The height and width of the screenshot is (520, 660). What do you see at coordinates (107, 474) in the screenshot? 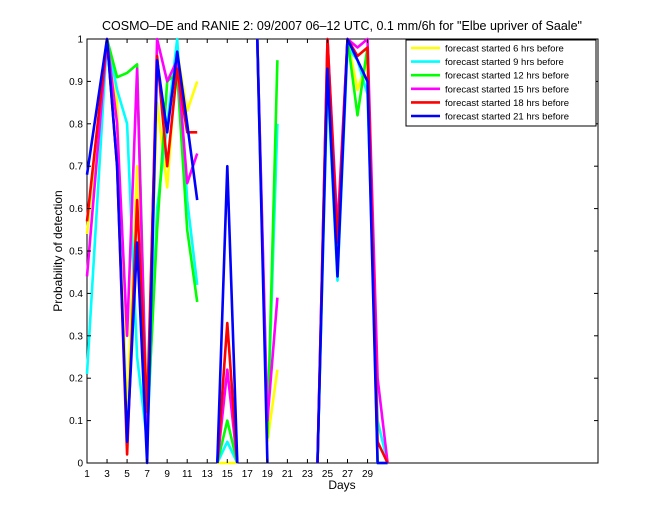
I see `x-tick-label-1: 3` at bounding box center [107, 474].